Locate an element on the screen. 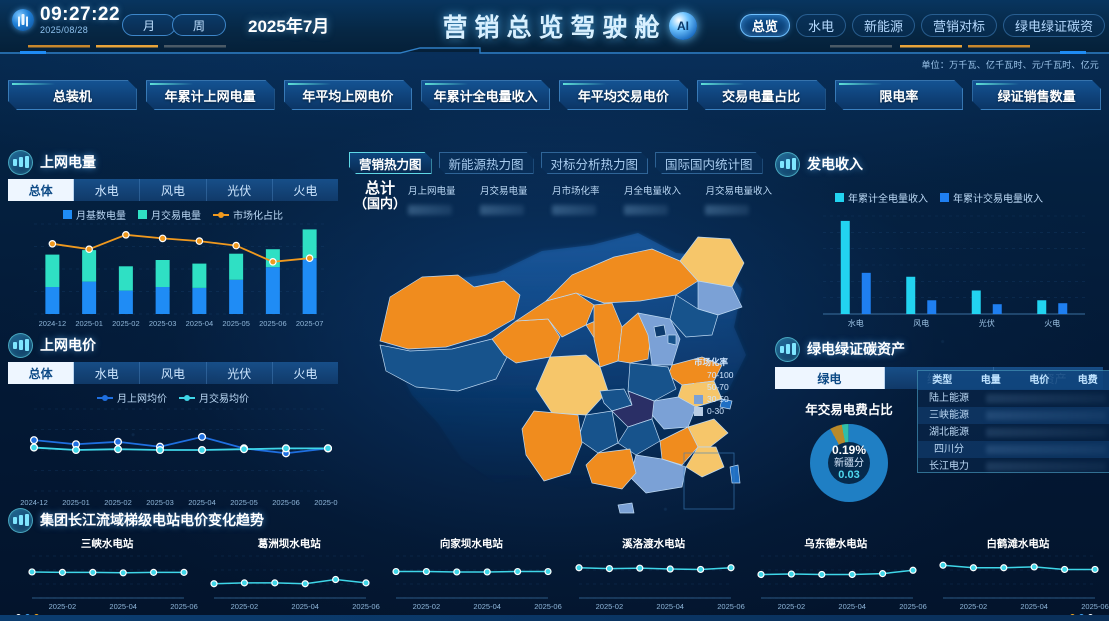 This screenshot has width=1109, height=621. period-month-button: 月 is located at coordinates (149, 25).